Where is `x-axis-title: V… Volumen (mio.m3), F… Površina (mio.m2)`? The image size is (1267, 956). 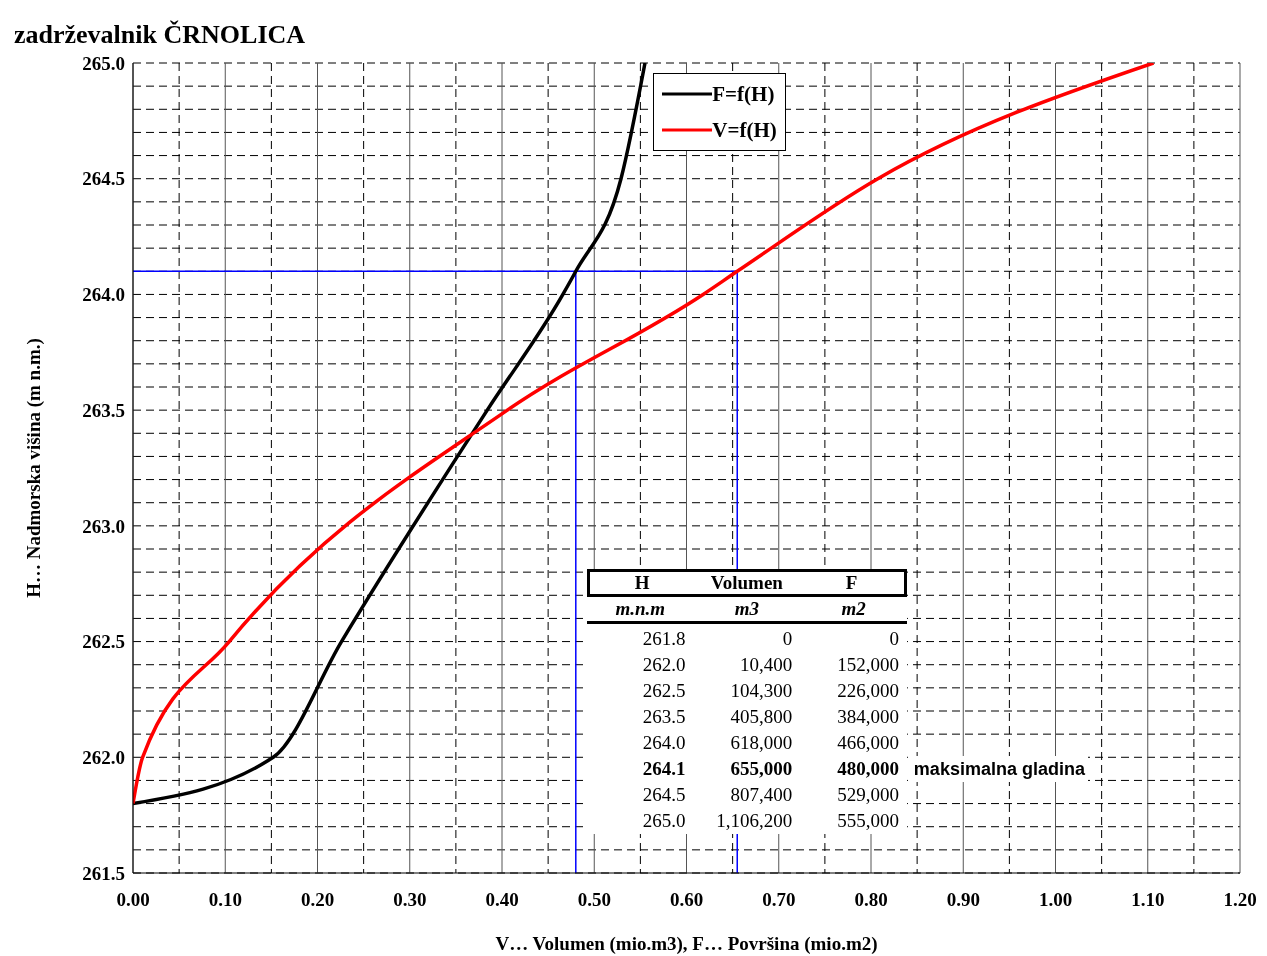
x-axis-title: V… Volumen (mio.m3), F… Površina (mio.m2) is located at coordinates (686, 944).